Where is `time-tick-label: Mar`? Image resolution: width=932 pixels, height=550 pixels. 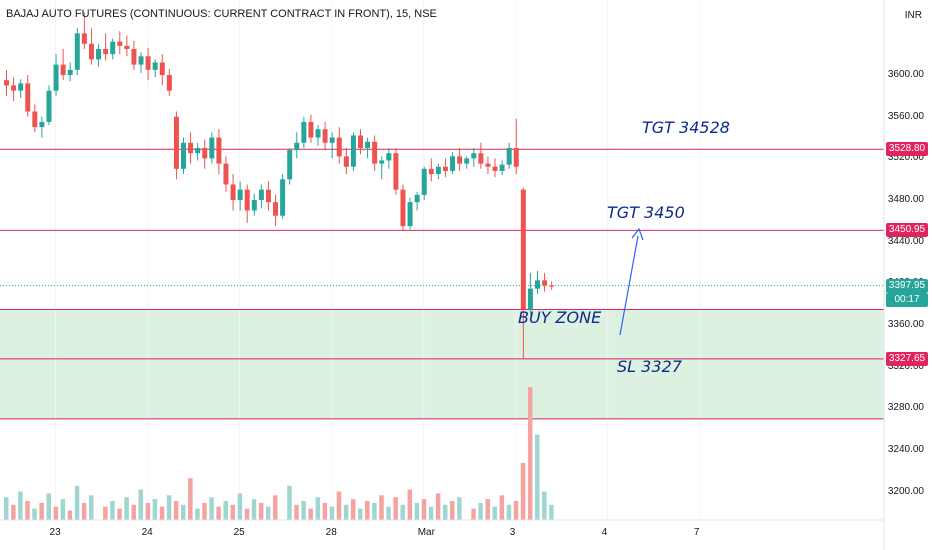
time-tick-label: Mar is located at coordinates (426, 532).